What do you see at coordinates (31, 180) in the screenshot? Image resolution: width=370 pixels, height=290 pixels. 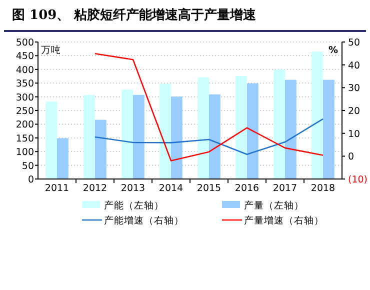 I see `y-tick-label: 0` at bounding box center [31, 180].